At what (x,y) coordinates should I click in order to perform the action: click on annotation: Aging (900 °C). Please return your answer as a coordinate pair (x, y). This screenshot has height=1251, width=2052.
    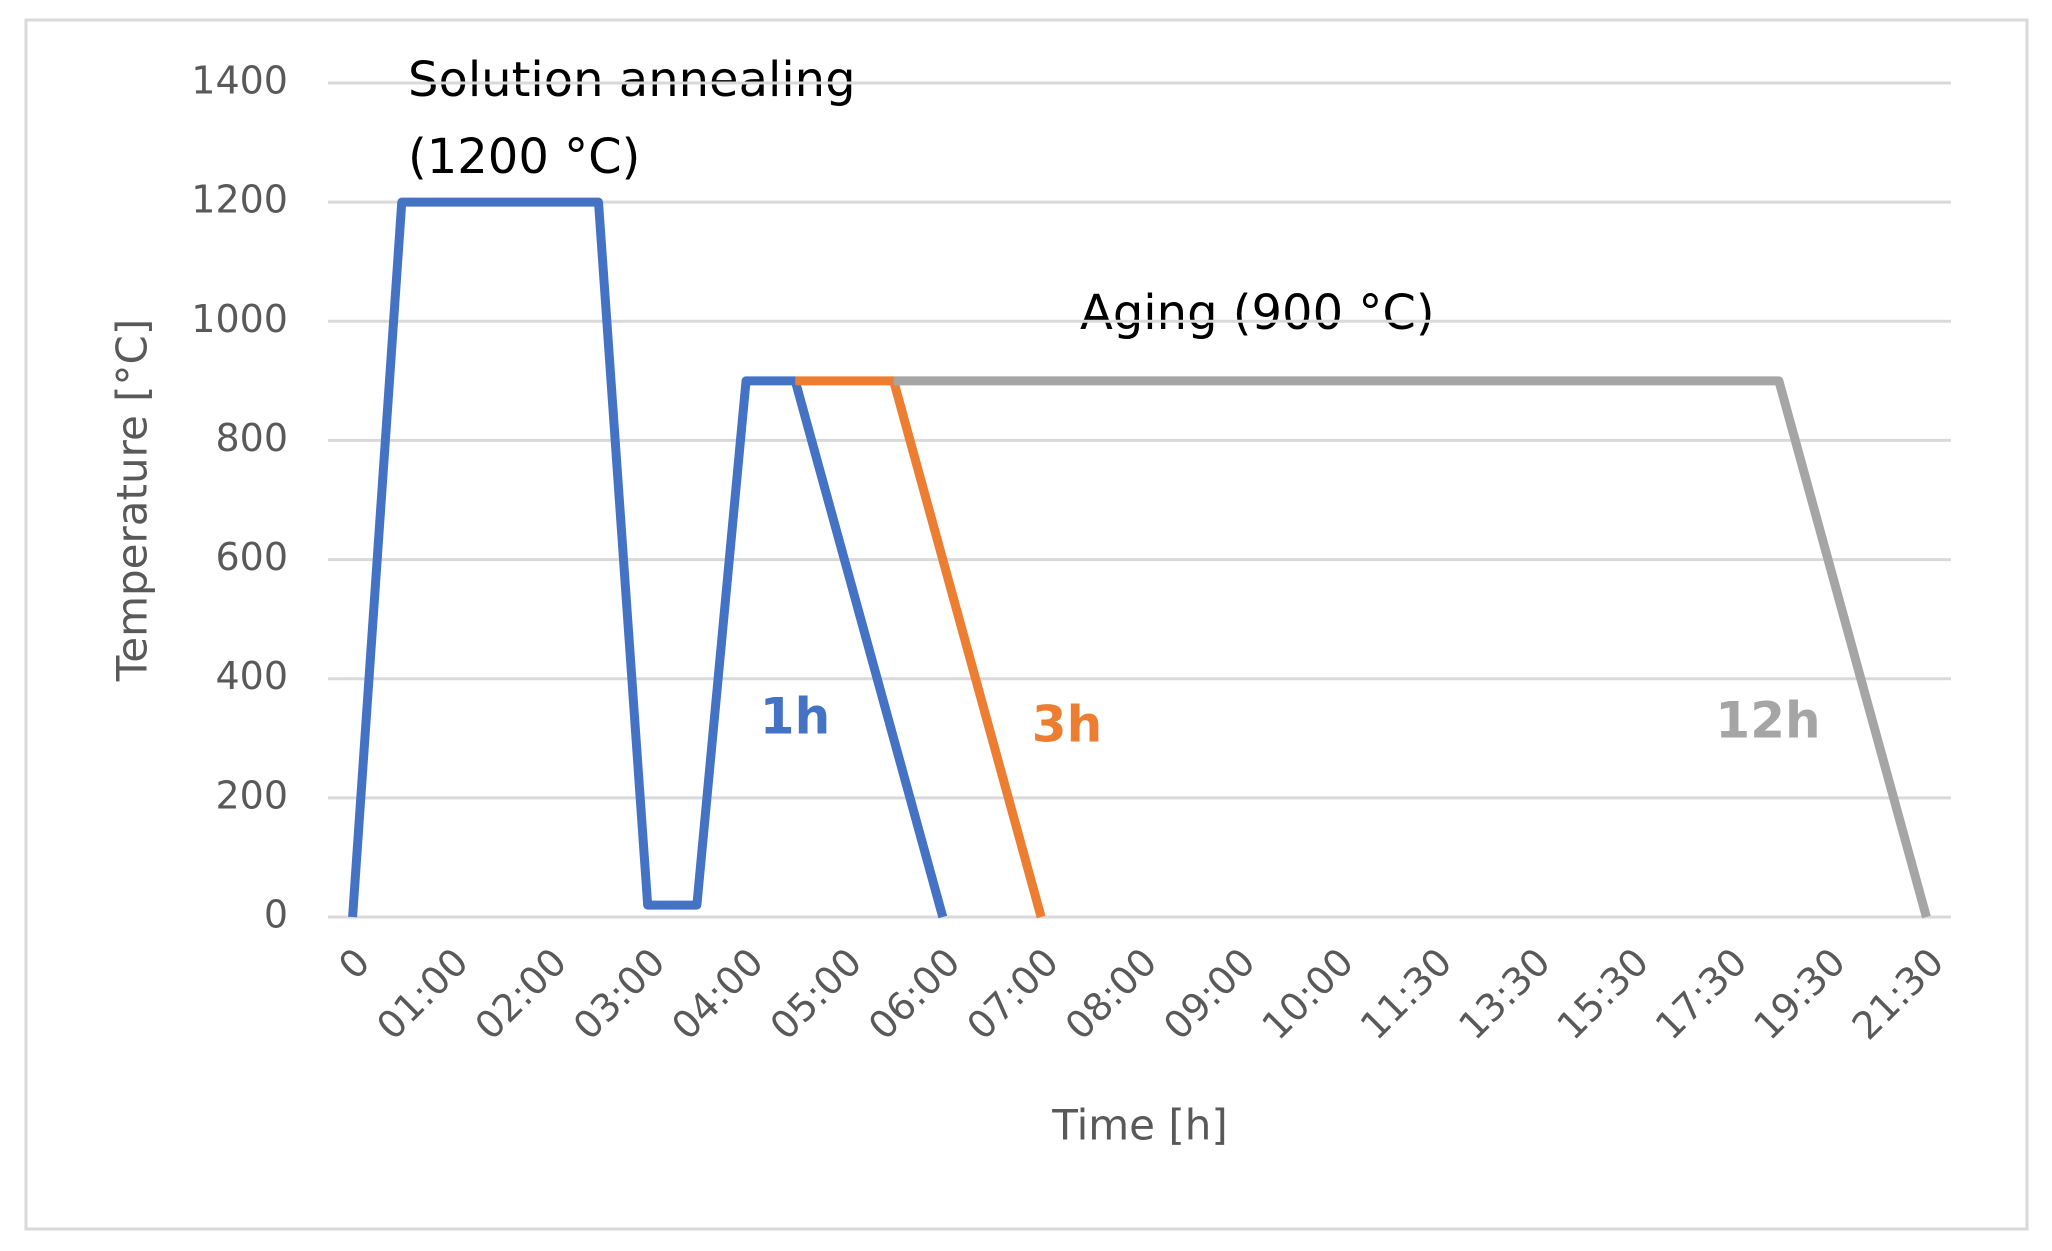
    Looking at the image, I should click on (1257, 313).